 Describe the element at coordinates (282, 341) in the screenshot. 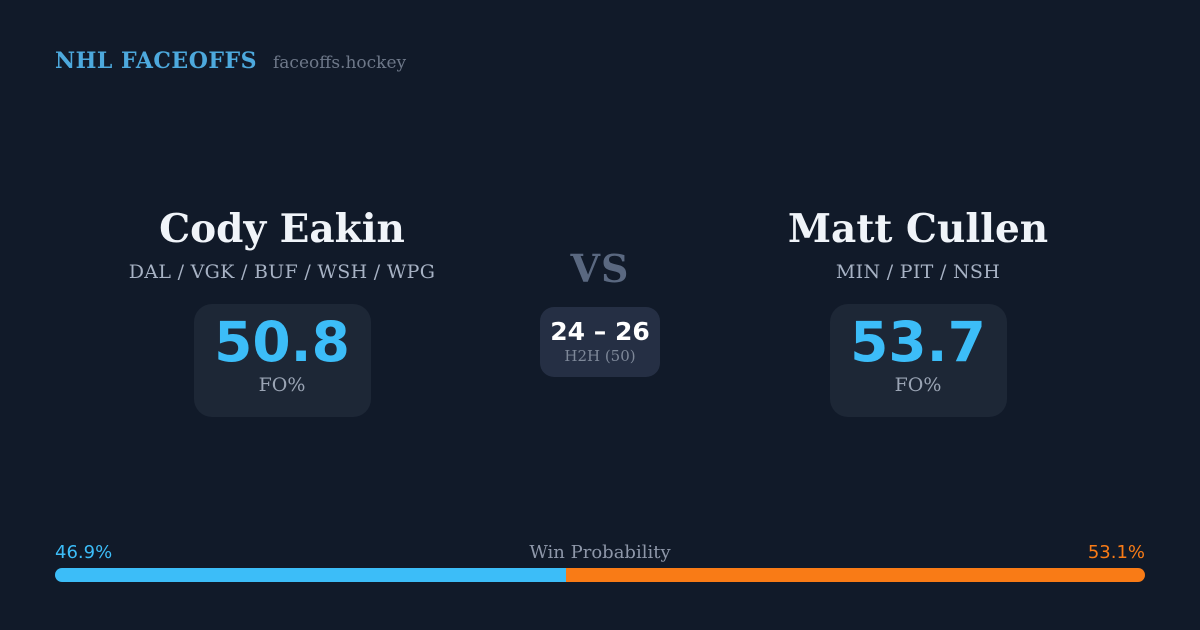

I see `player-left-fo-value: 50.8` at that location.